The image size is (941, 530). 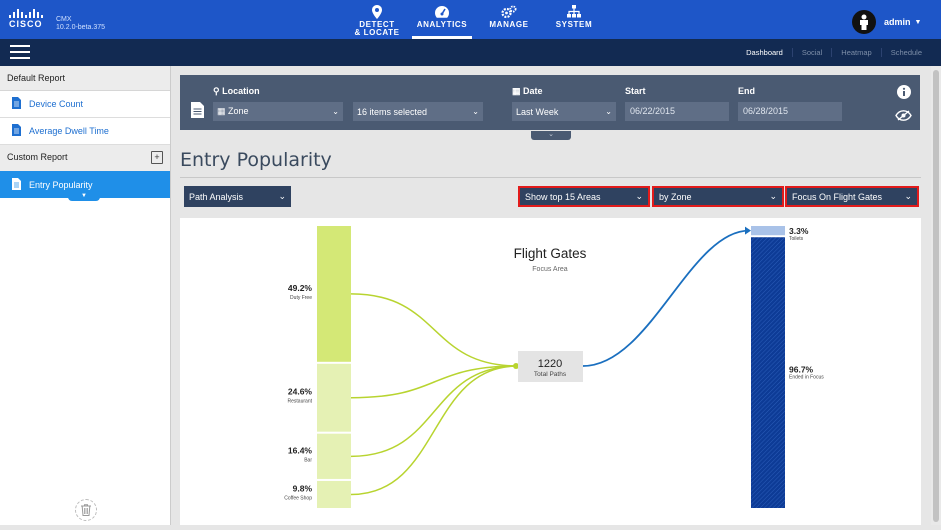 What do you see at coordinates (516, 91) in the screenshot?
I see `calendar-icon: ▦` at bounding box center [516, 91].